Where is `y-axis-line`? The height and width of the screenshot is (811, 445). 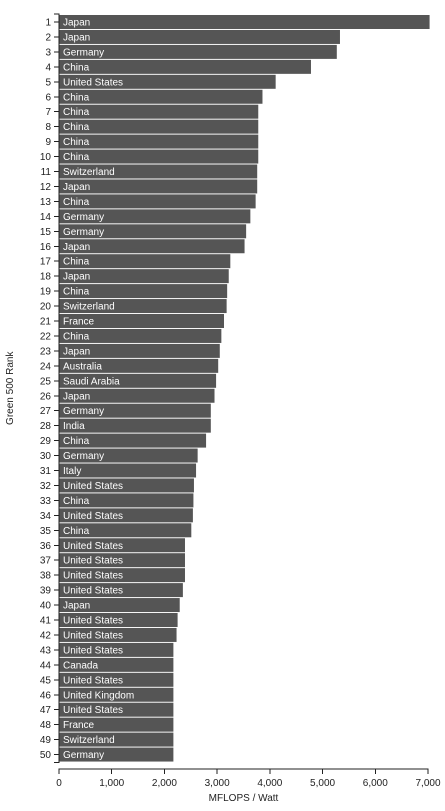 y-axis-line is located at coordinates (57, 388).